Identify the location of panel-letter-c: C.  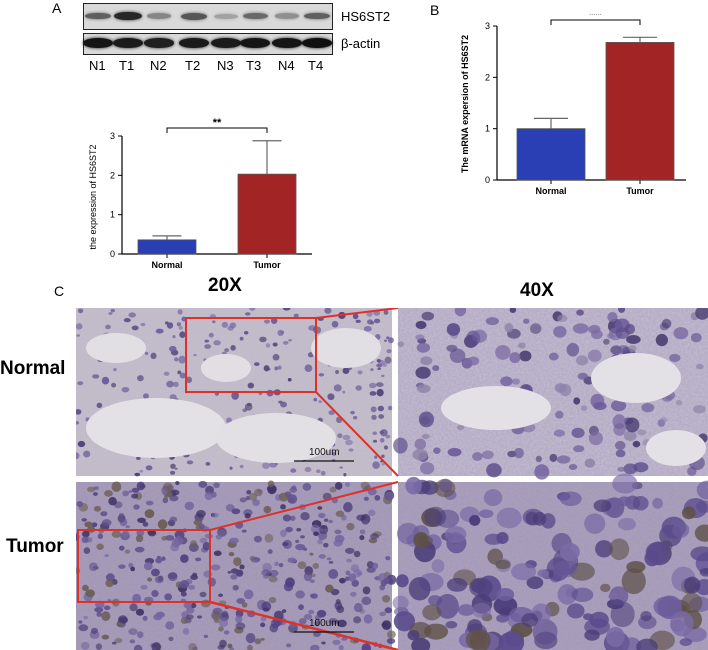
(59, 291).